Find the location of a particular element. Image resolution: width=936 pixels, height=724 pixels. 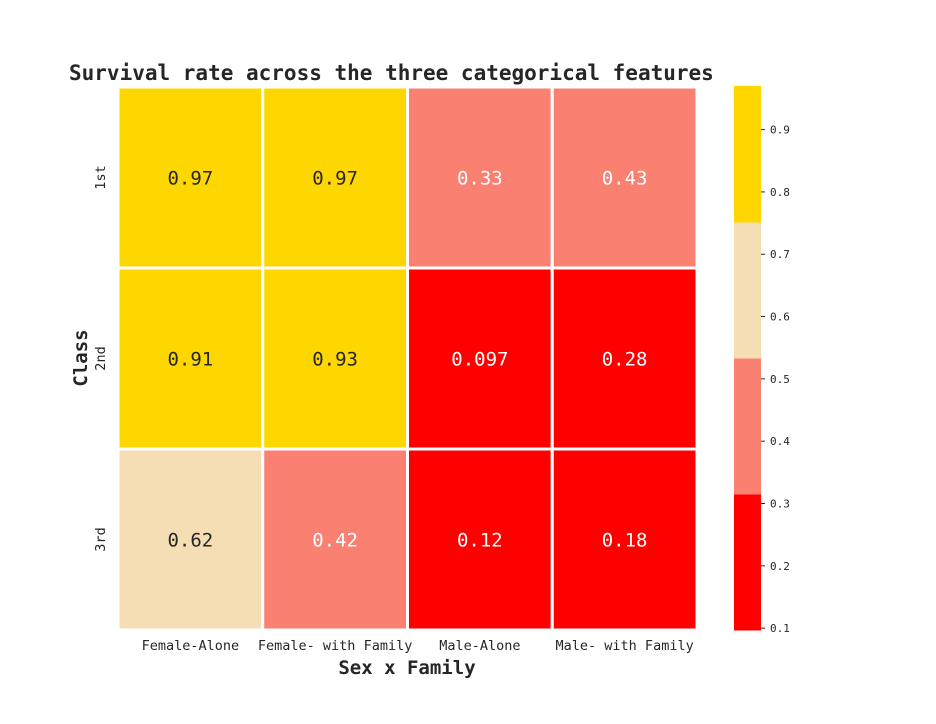

colorbar-tick-label: 0.9 is located at coordinates (780, 130).